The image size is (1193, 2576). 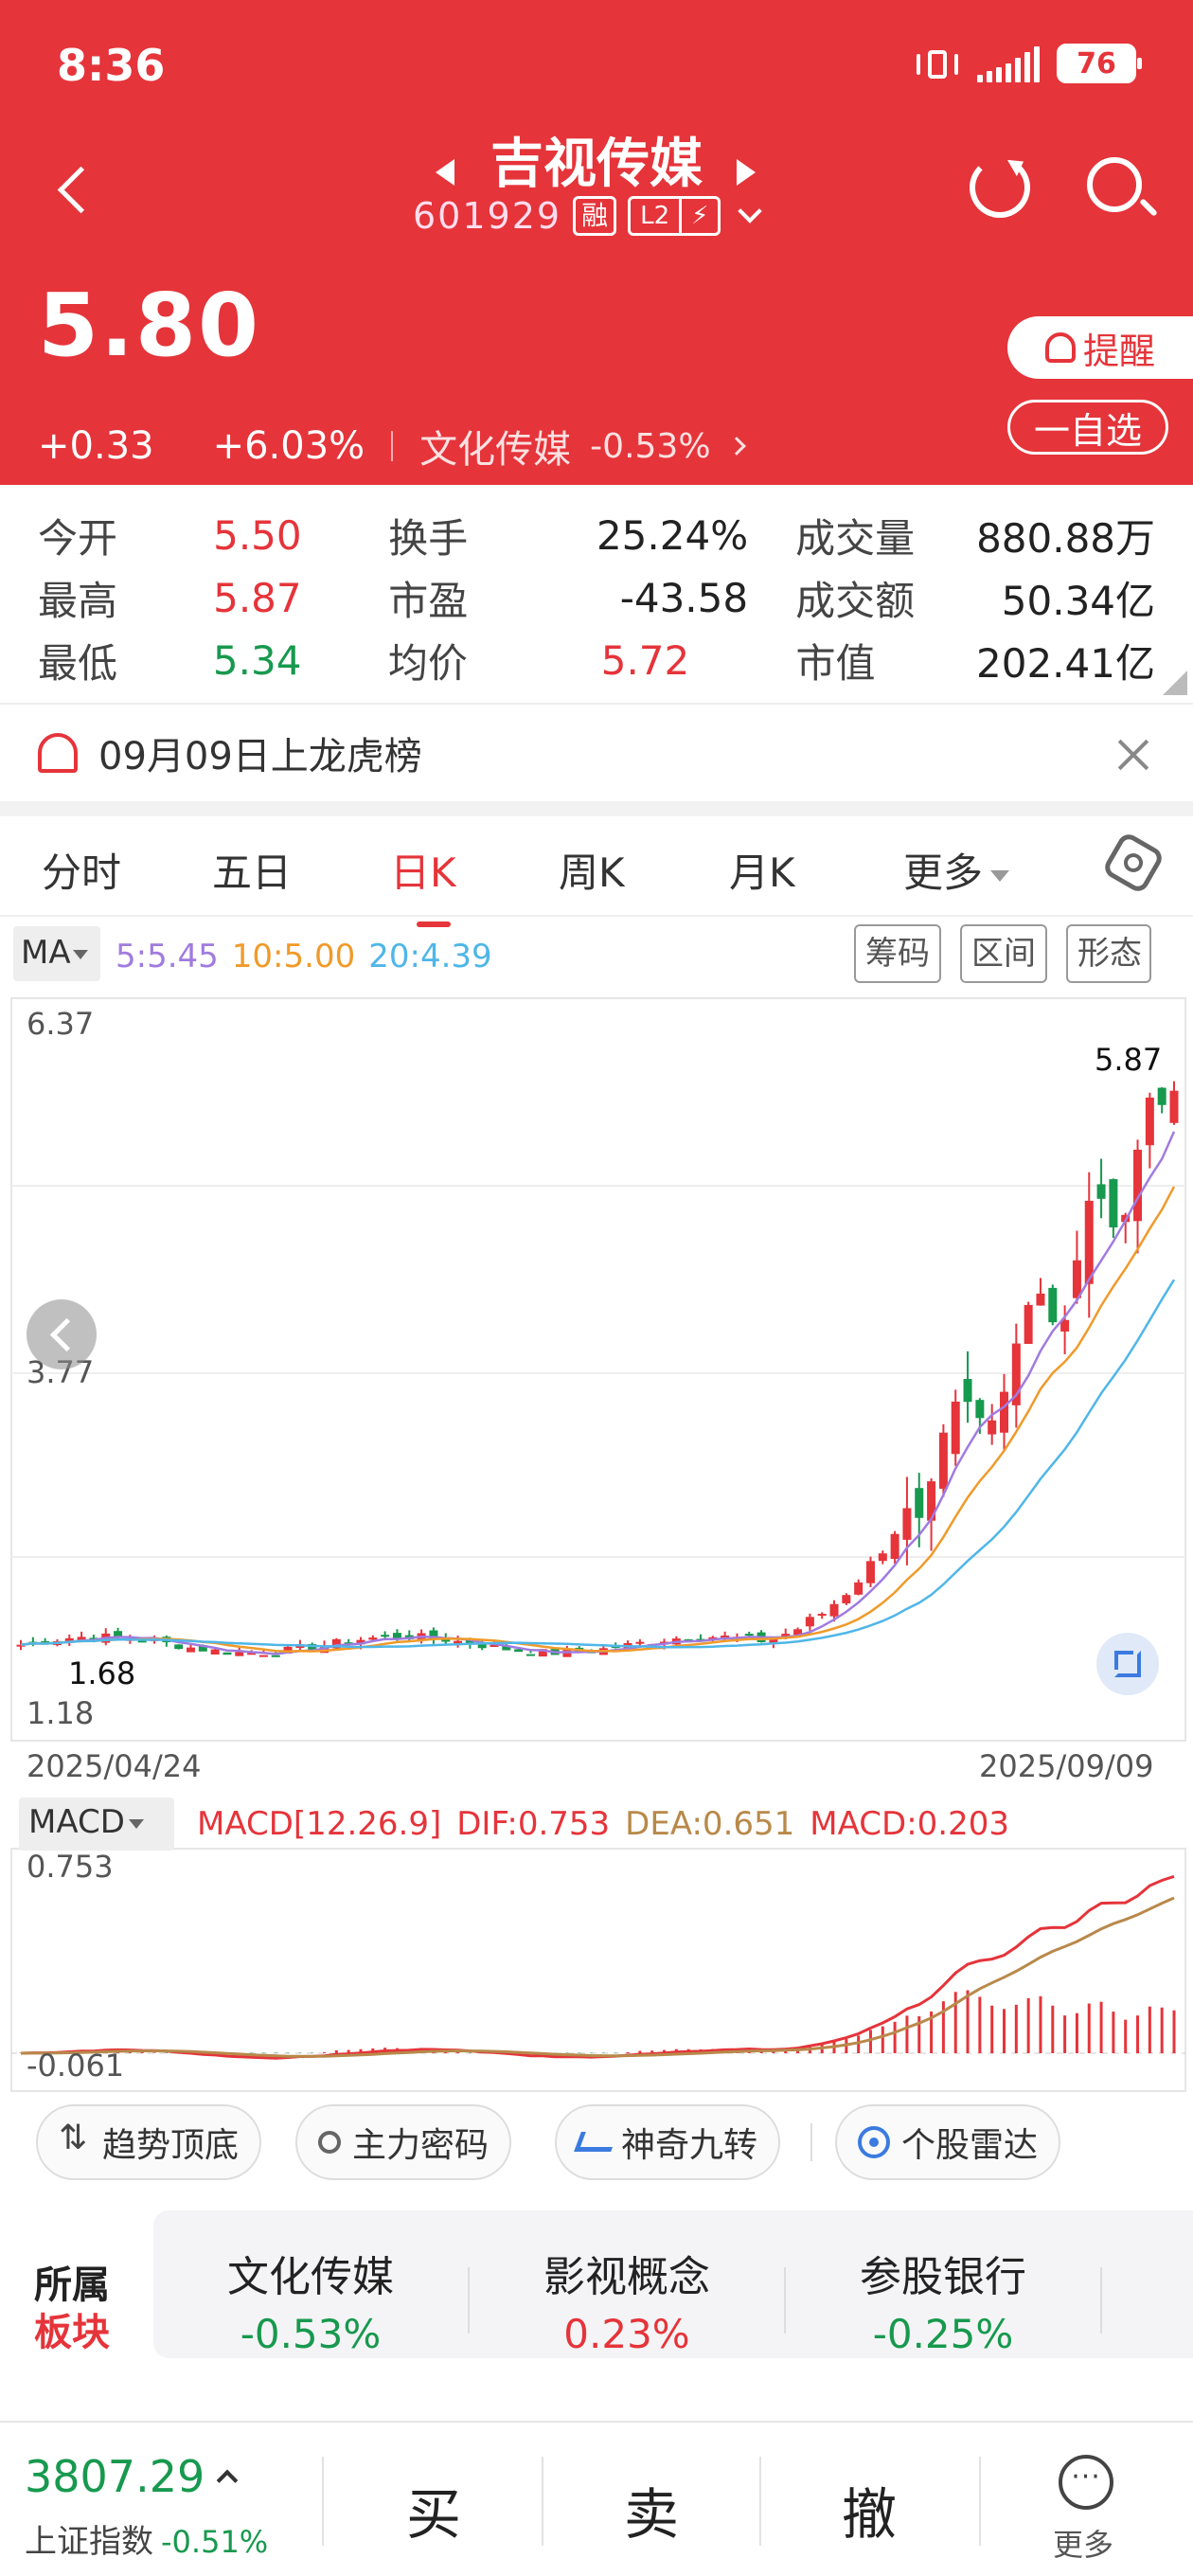 What do you see at coordinates (674, 216) in the screenshot?
I see `l2-tag: L2 ⚡` at bounding box center [674, 216].